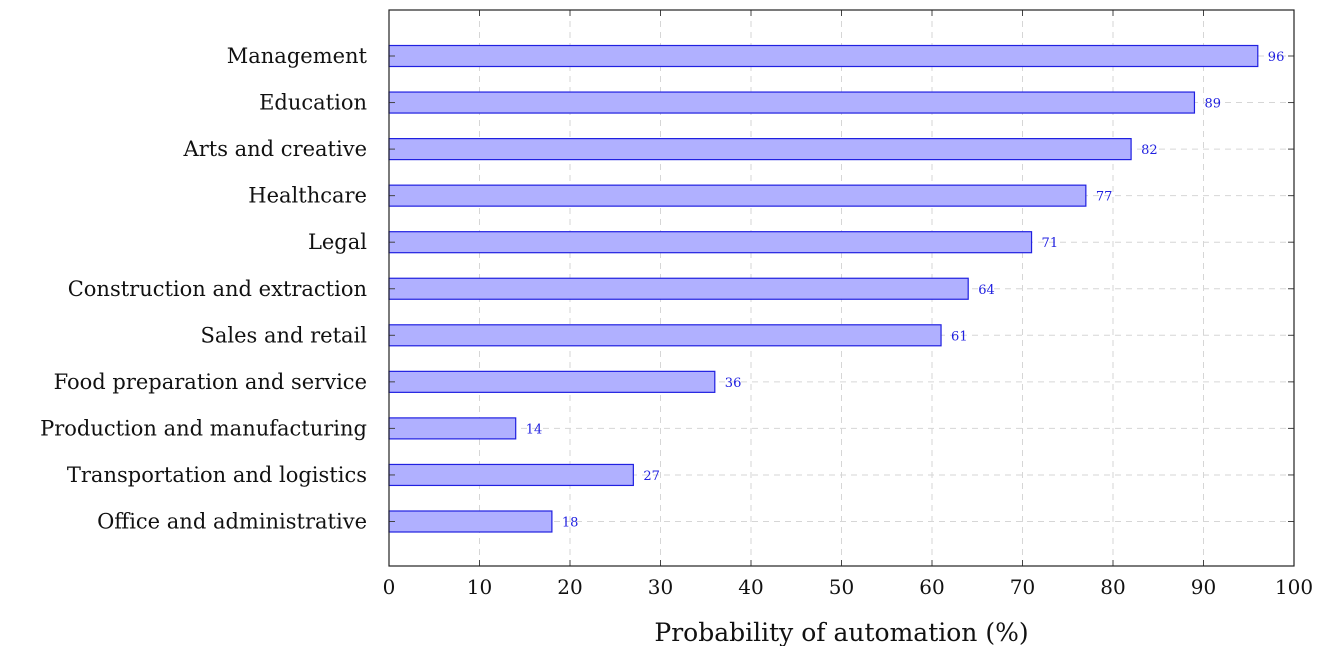 This screenshot has width=1331, height=646. Describe the element at coordinates (1149, 150) in the screenshot. I see `data-label: 82` at that location.